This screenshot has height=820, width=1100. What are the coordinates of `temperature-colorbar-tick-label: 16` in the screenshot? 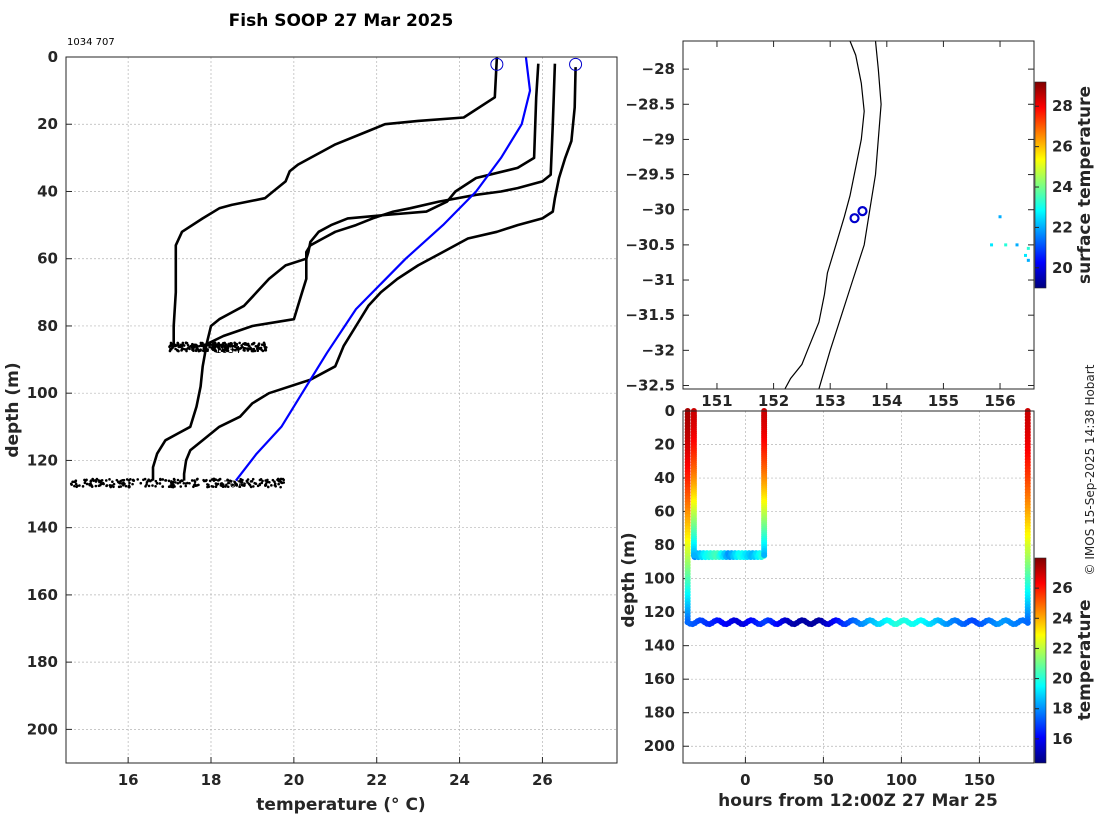 It's located at (1062, 739).